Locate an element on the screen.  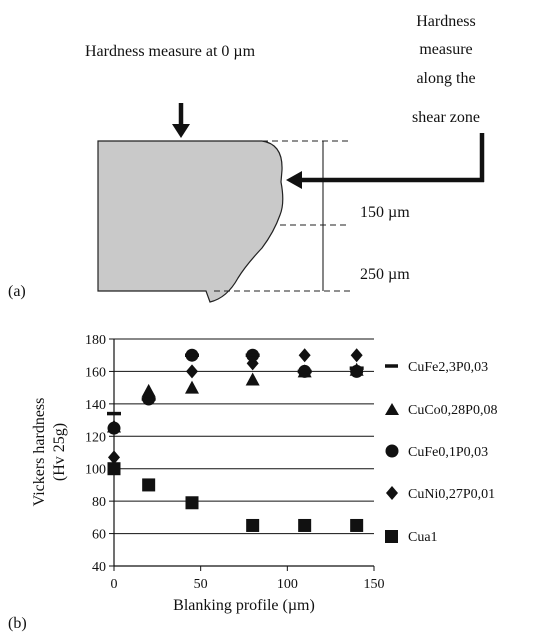
legend-label: Cua1 is located at coordinates (423, 537).